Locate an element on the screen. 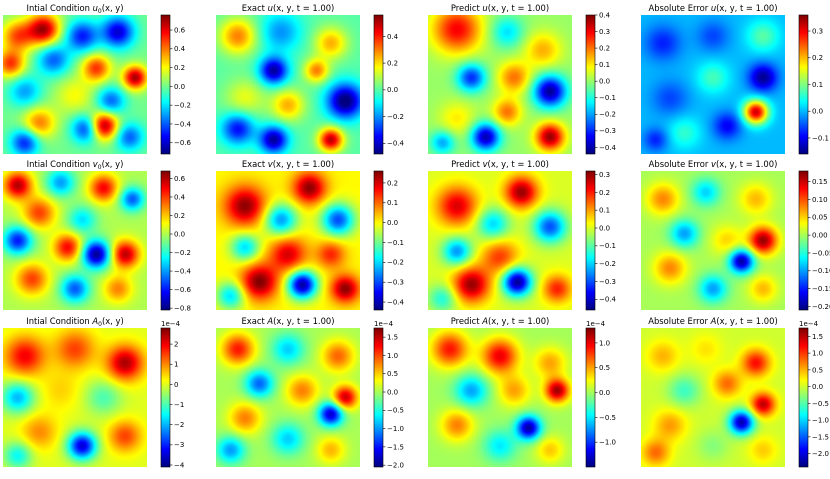  colorbar-tick-label: 1.5 is located at coordinates (817, 337).